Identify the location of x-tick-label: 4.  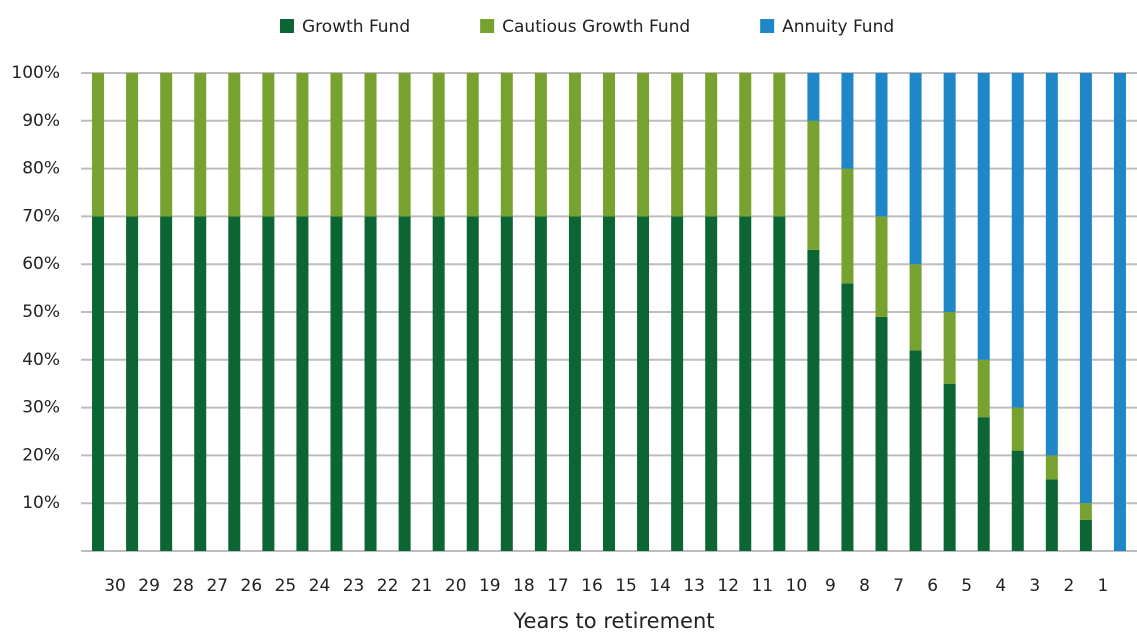
(1000, 586).